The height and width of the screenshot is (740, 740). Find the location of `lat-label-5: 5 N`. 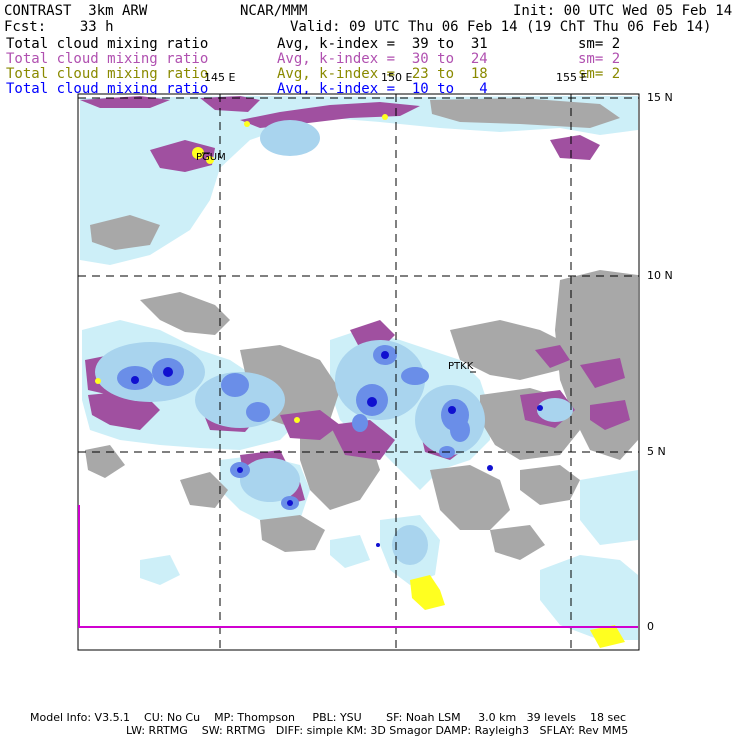

lat-label-5: 5 N is located at coordinates (656, 451).